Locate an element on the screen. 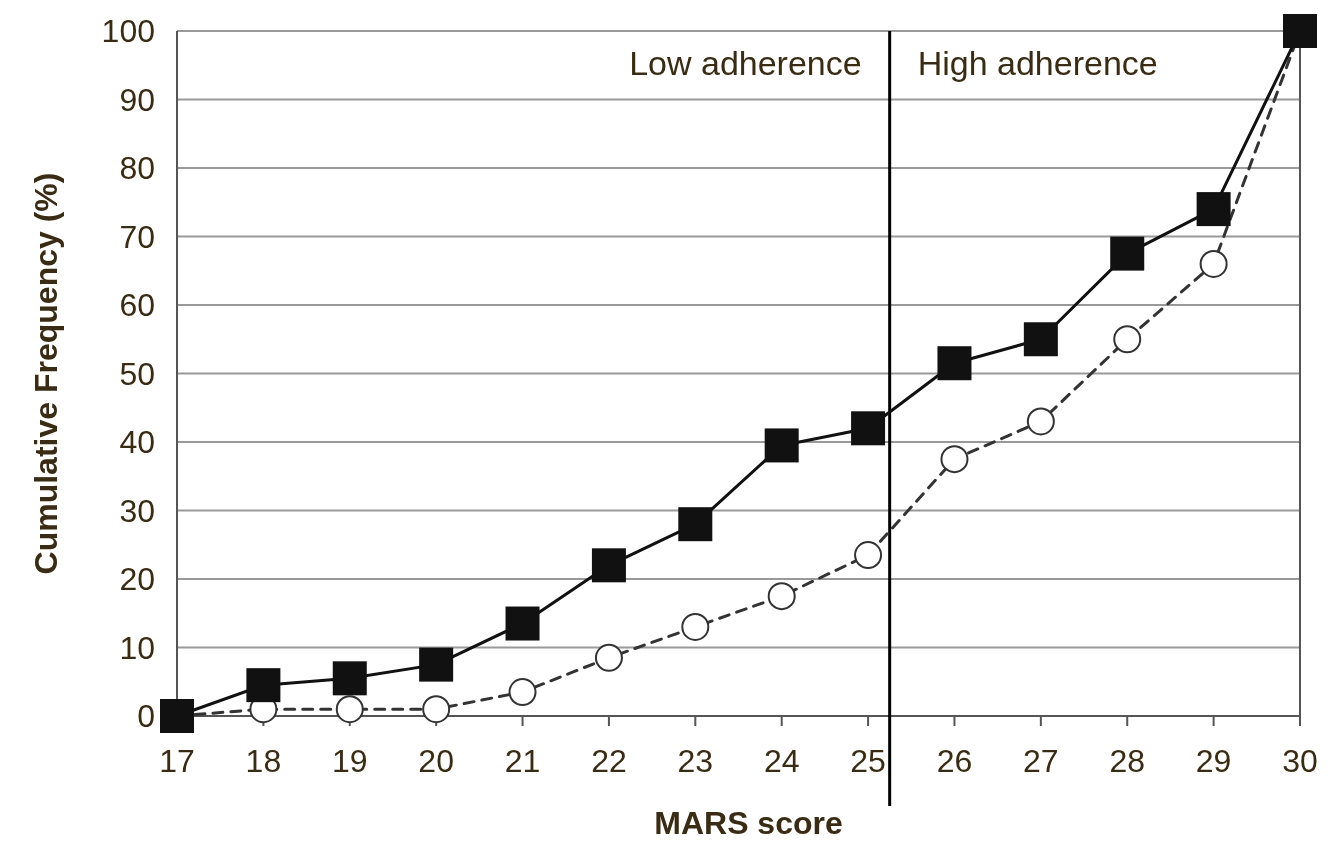  y-tick-label: 60 is located at coordinates (137, 305).